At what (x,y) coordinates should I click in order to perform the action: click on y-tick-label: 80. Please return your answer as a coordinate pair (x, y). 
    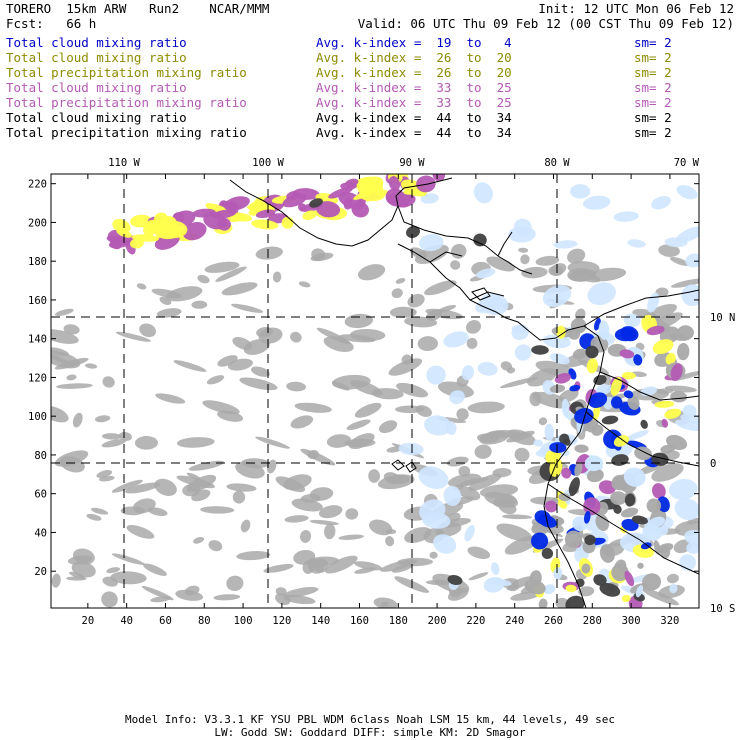
    Looking at the image, I should click on (40, 456).